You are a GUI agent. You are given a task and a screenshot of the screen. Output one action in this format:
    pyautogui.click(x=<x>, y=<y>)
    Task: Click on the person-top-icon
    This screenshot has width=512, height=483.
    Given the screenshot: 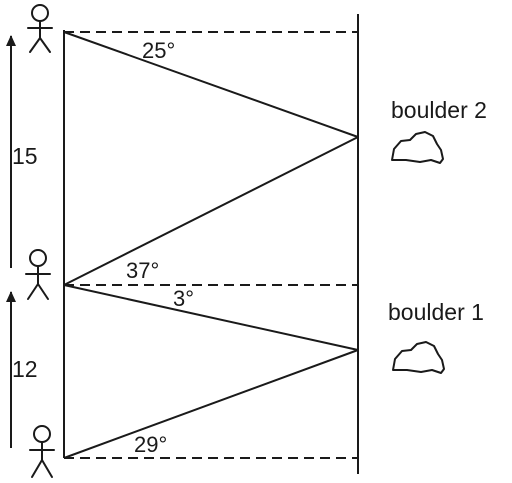 What is the action you would take?
    pyautogui.click(x=40, y=28)
    